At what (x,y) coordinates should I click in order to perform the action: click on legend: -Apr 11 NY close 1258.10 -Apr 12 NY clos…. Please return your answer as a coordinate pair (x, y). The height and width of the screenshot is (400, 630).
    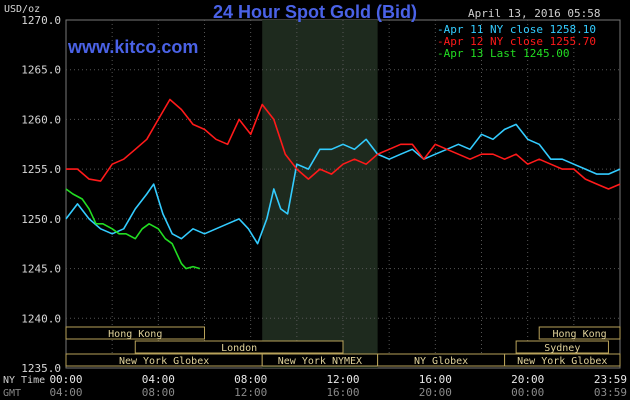
    Looking at the image, I should click on (516, 42).